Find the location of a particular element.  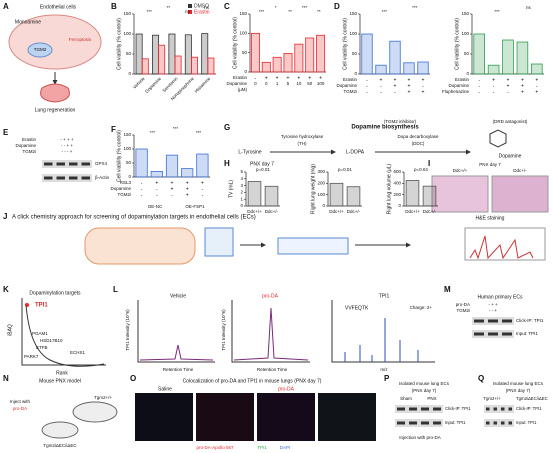

chromatogram is located at coordinates (176, 352).